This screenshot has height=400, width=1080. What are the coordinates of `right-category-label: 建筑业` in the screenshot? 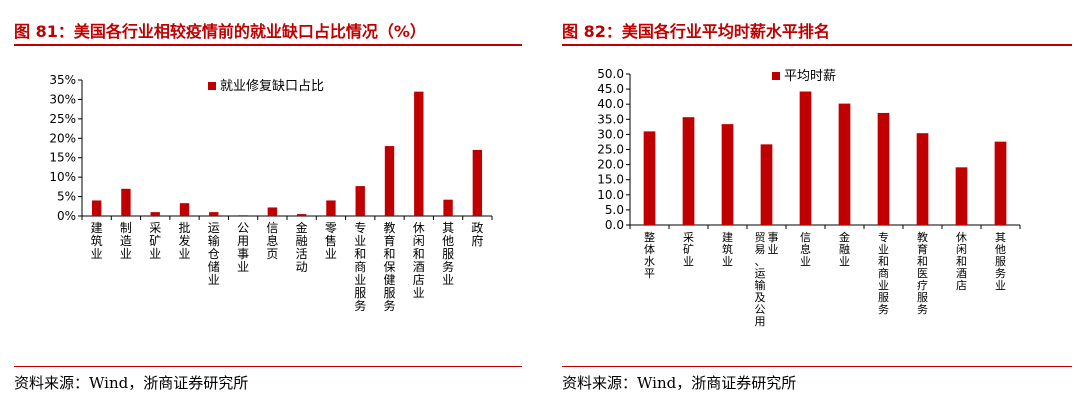 It's located at (727, 249).